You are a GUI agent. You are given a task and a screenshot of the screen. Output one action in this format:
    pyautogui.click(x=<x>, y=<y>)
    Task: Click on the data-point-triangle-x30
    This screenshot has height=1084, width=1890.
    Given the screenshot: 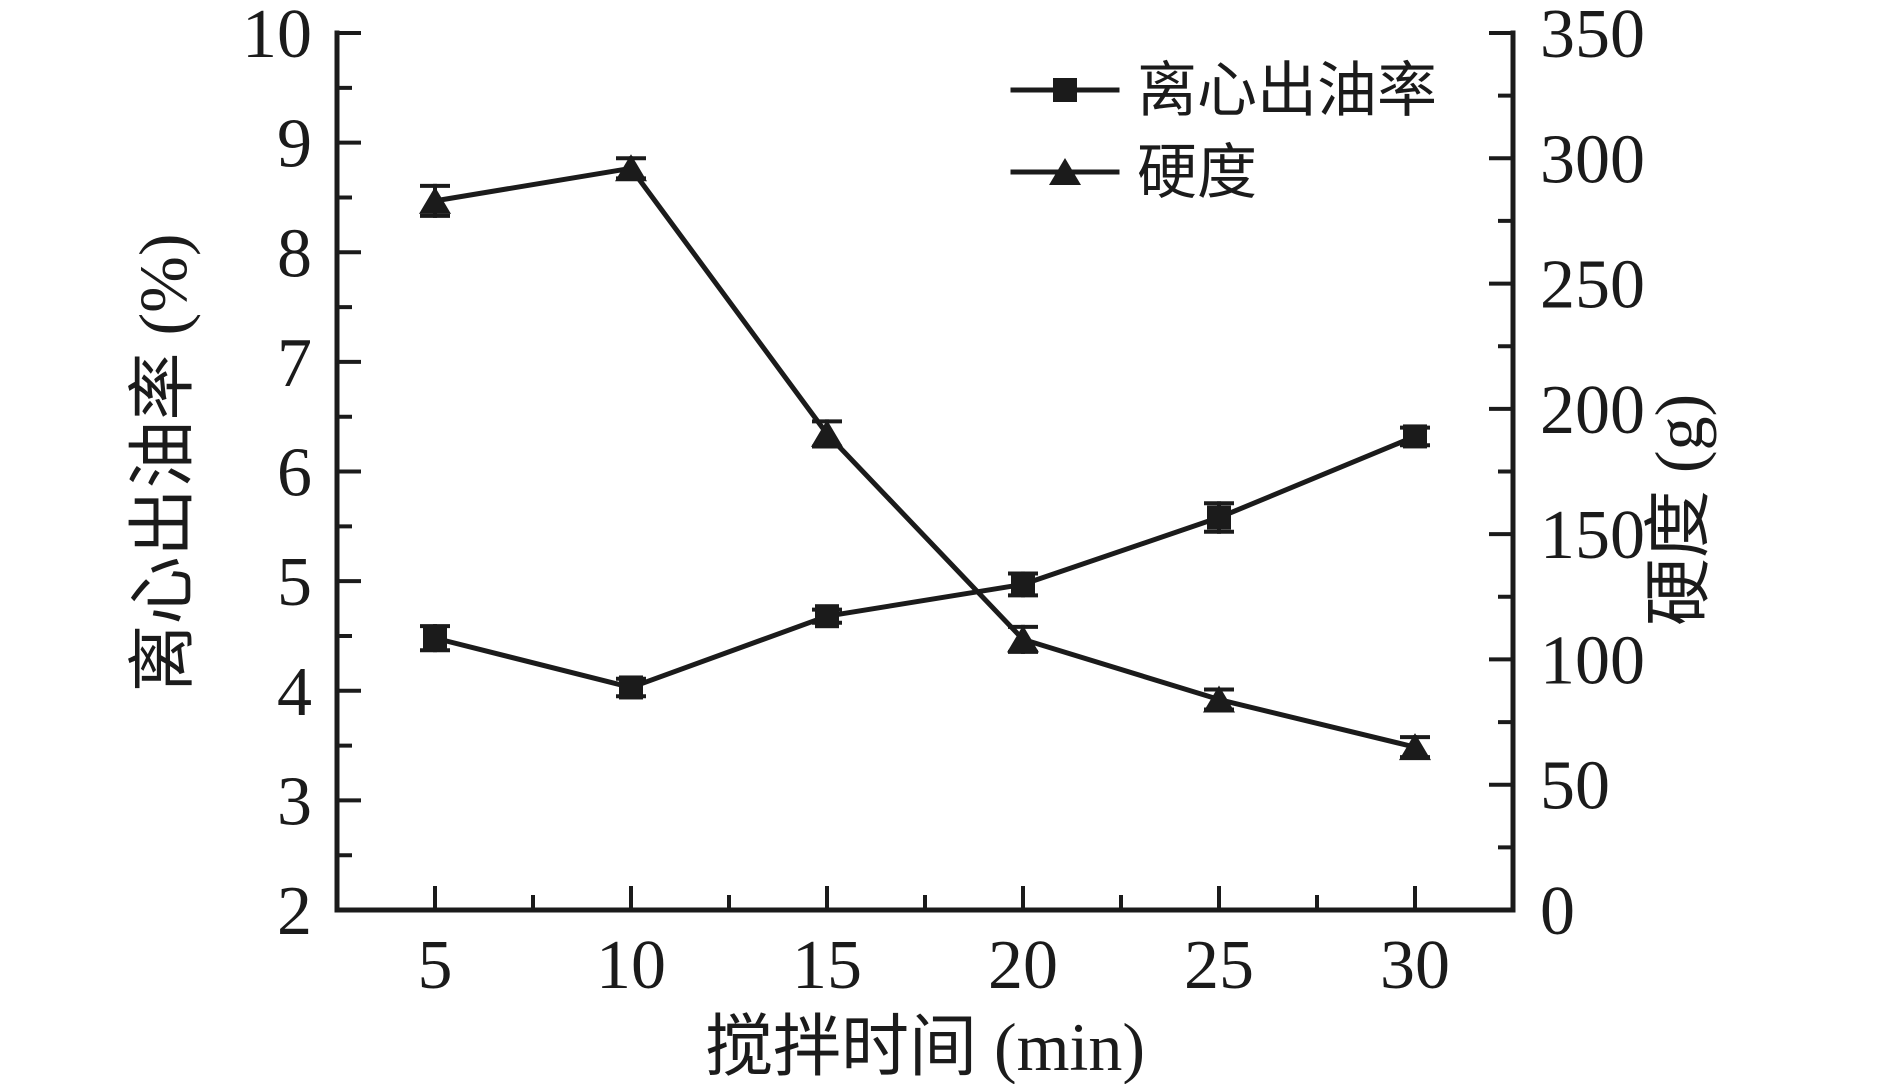 What is the action you would take?
    pyautogui.click(x=1415, y=747)
    